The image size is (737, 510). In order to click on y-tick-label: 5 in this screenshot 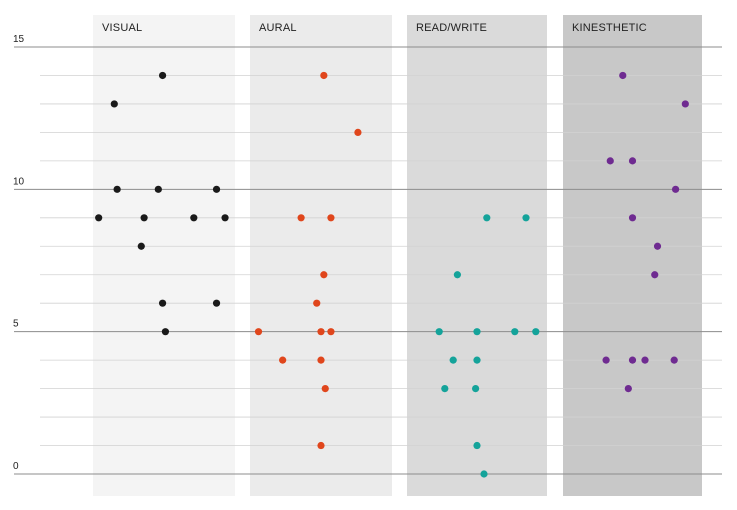, I will do `click(16, 324)`.